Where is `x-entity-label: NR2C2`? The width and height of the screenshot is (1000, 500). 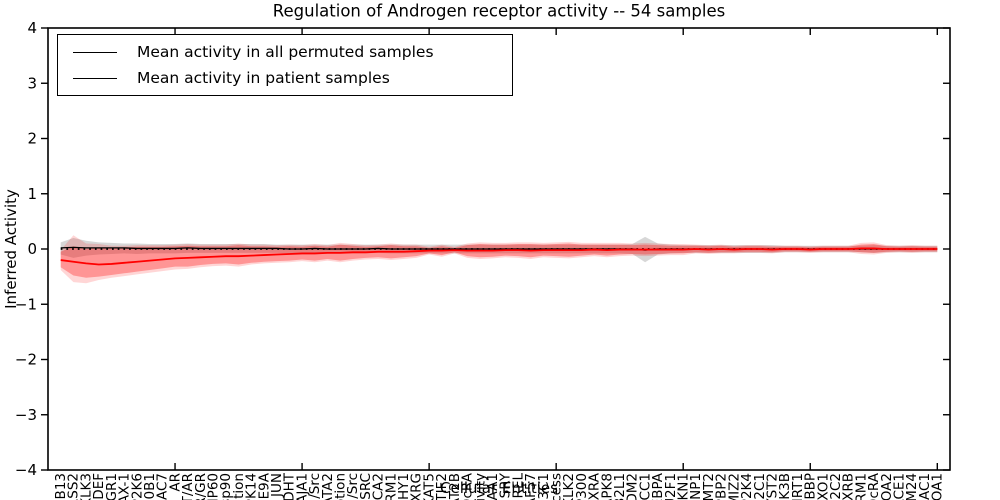
x-entity-label: NR2C2 is located at coordinates (836, 486).